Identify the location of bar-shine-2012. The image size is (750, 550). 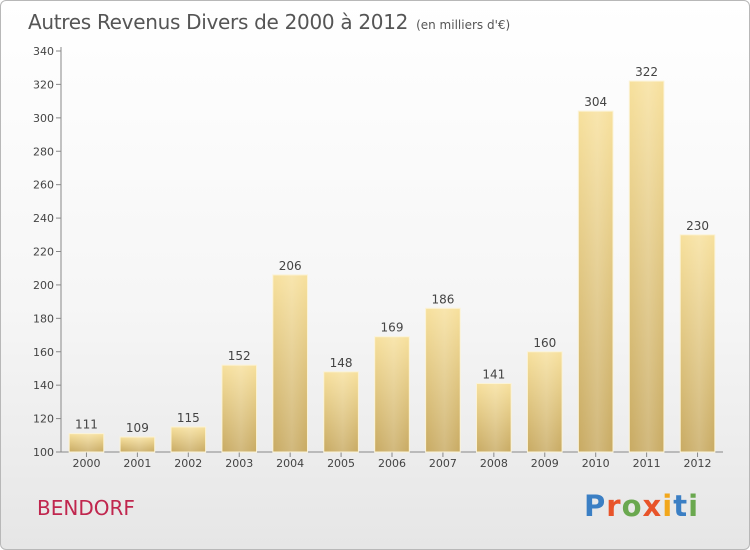
(697, 343).